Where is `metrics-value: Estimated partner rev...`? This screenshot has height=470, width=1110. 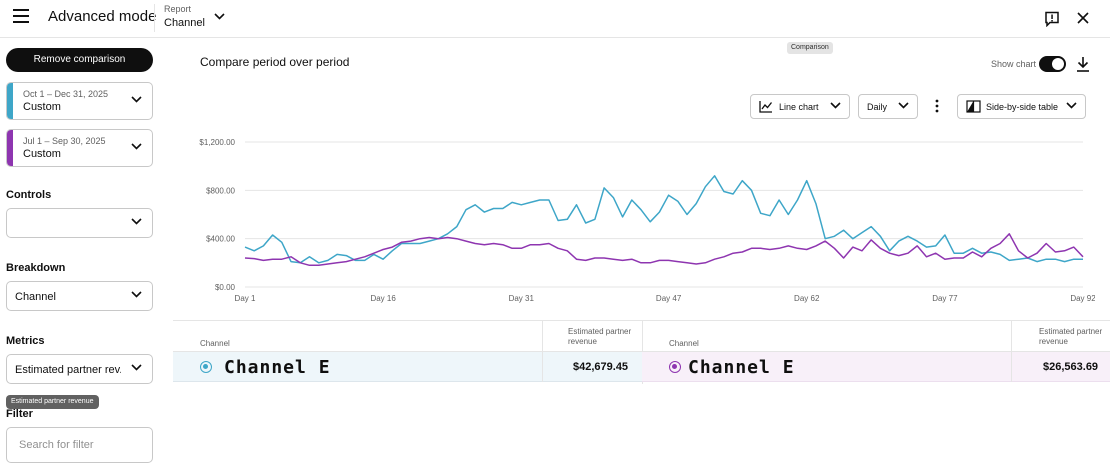 metrics-value: Estimated partner rev... is located at coordinates (68, 370).